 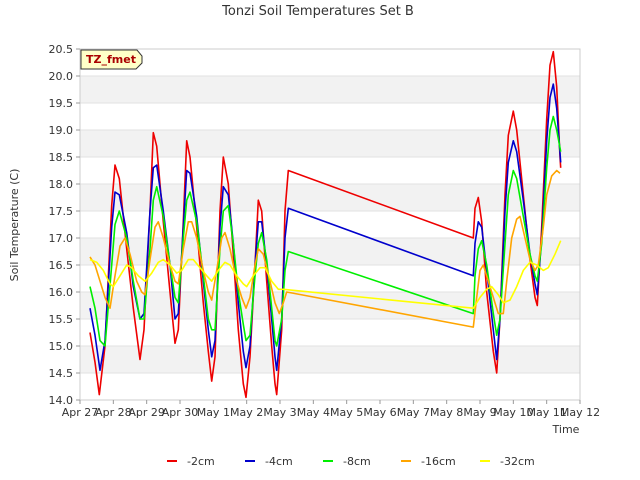 What do you see at coordinates (413, 412) in the screenshot?
I see `x-tick-label: May 7` at bounding box center [413, 412].